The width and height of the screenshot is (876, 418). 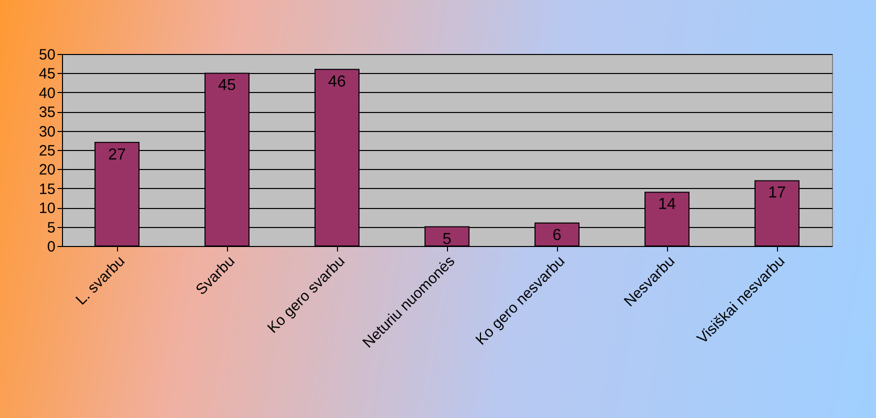 I want to click on y-tick-label: 45, so click(x=47, y=74).